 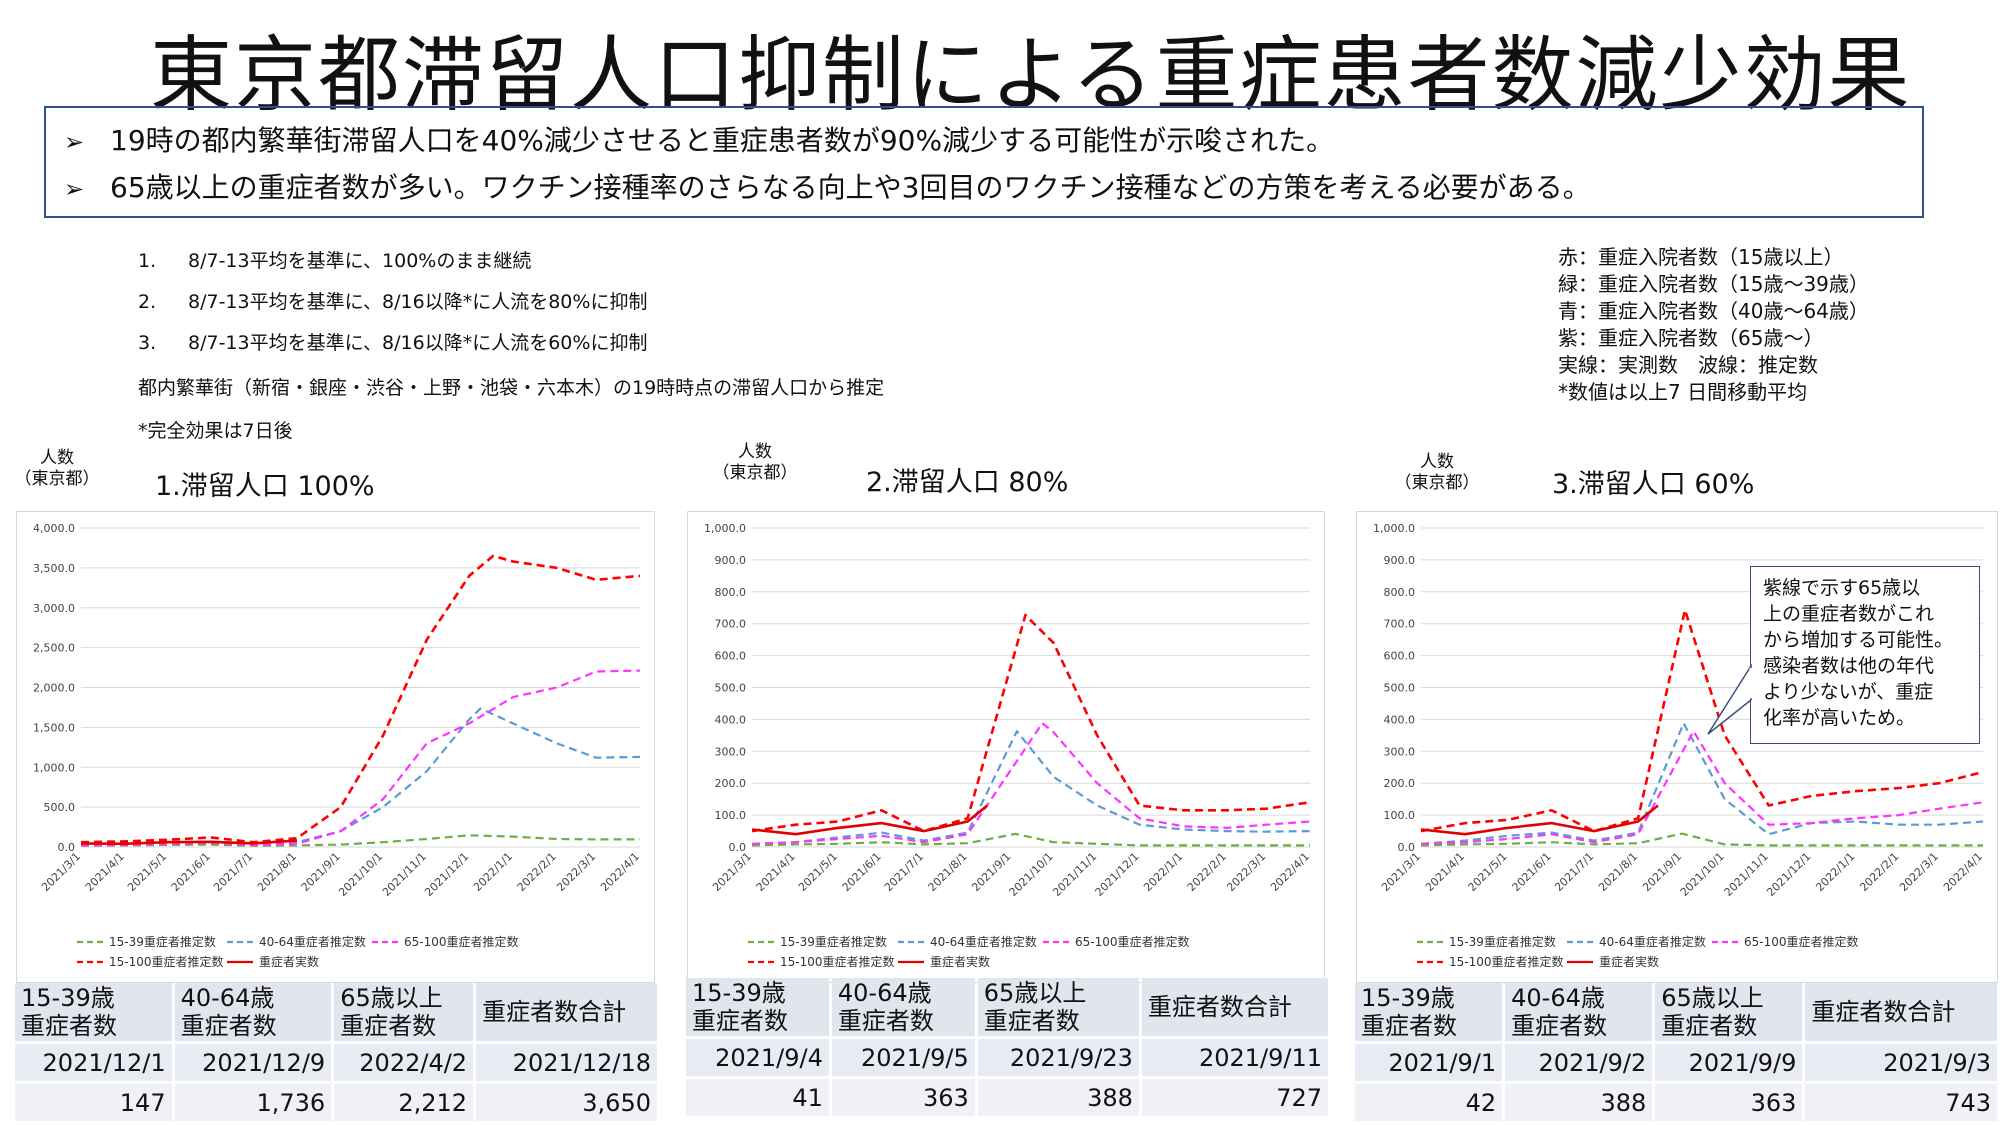 What do you see at coordinates (1653, 484) in the screenshot?
I see `chart-title: 3.滞留人口 60%` at bounding box center [1653, 484].